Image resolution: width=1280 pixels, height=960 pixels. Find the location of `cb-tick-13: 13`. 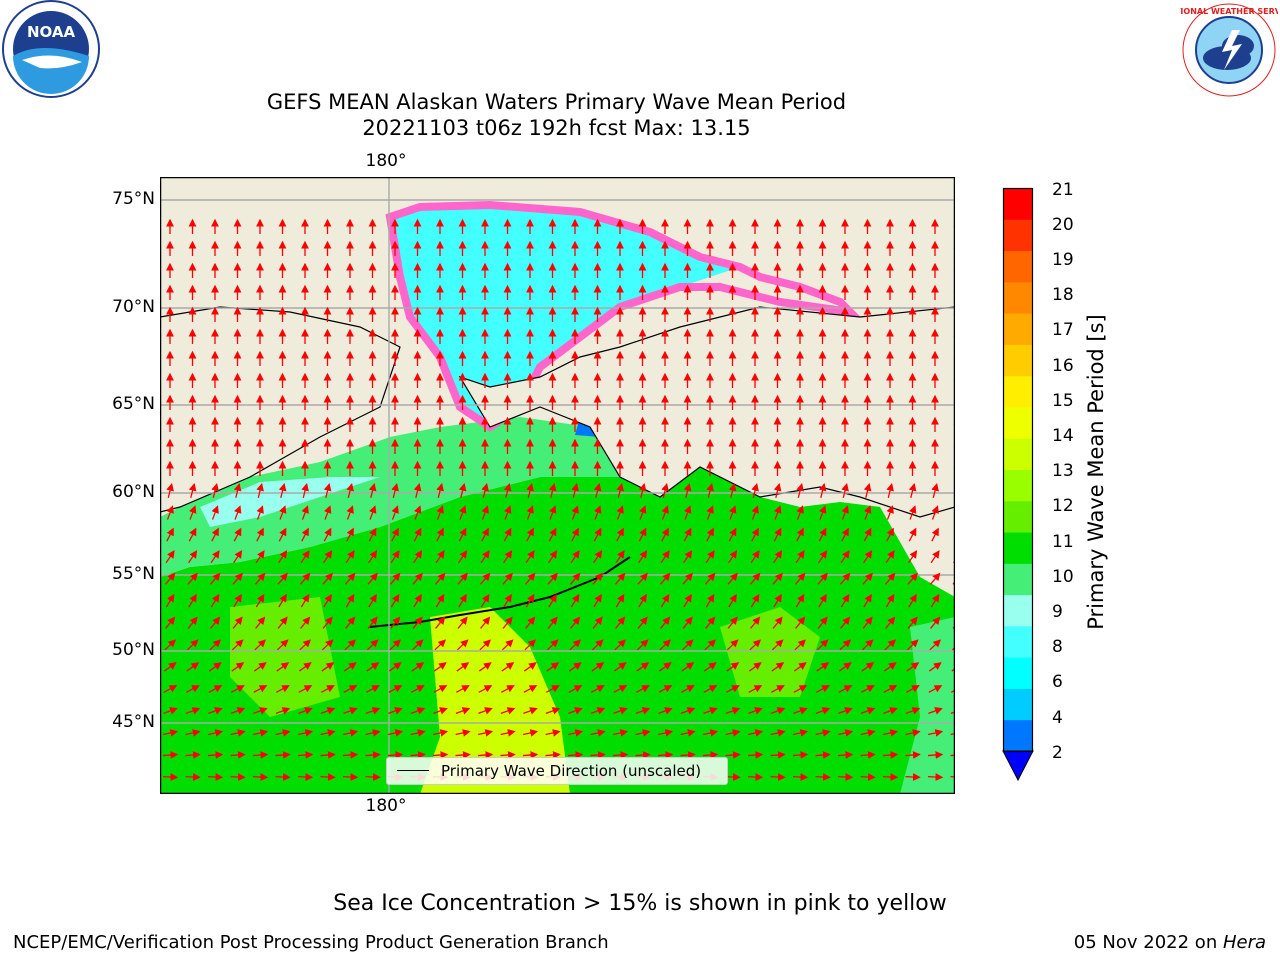

cb-tick-13: 13 is located at coordinates (1063, 471).